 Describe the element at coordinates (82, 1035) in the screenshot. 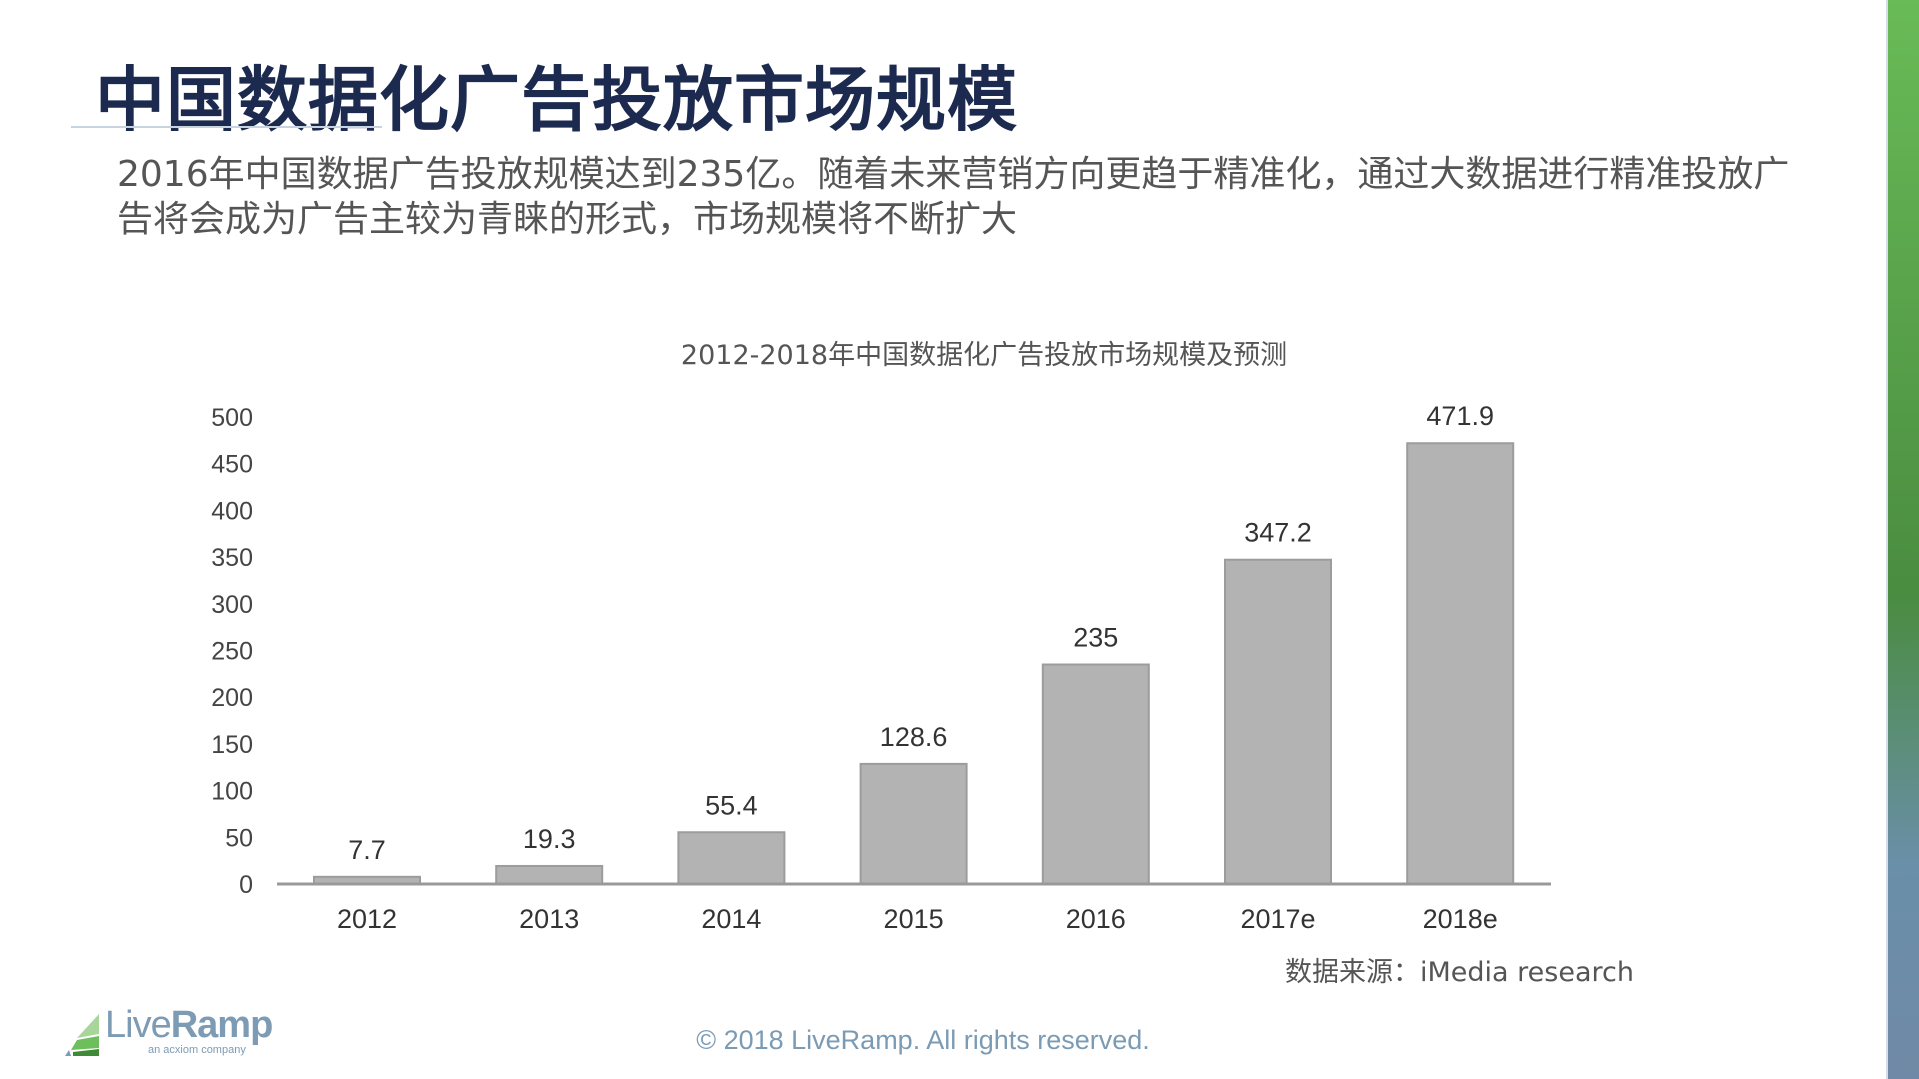

I see `logo-mark-icon` at that location.